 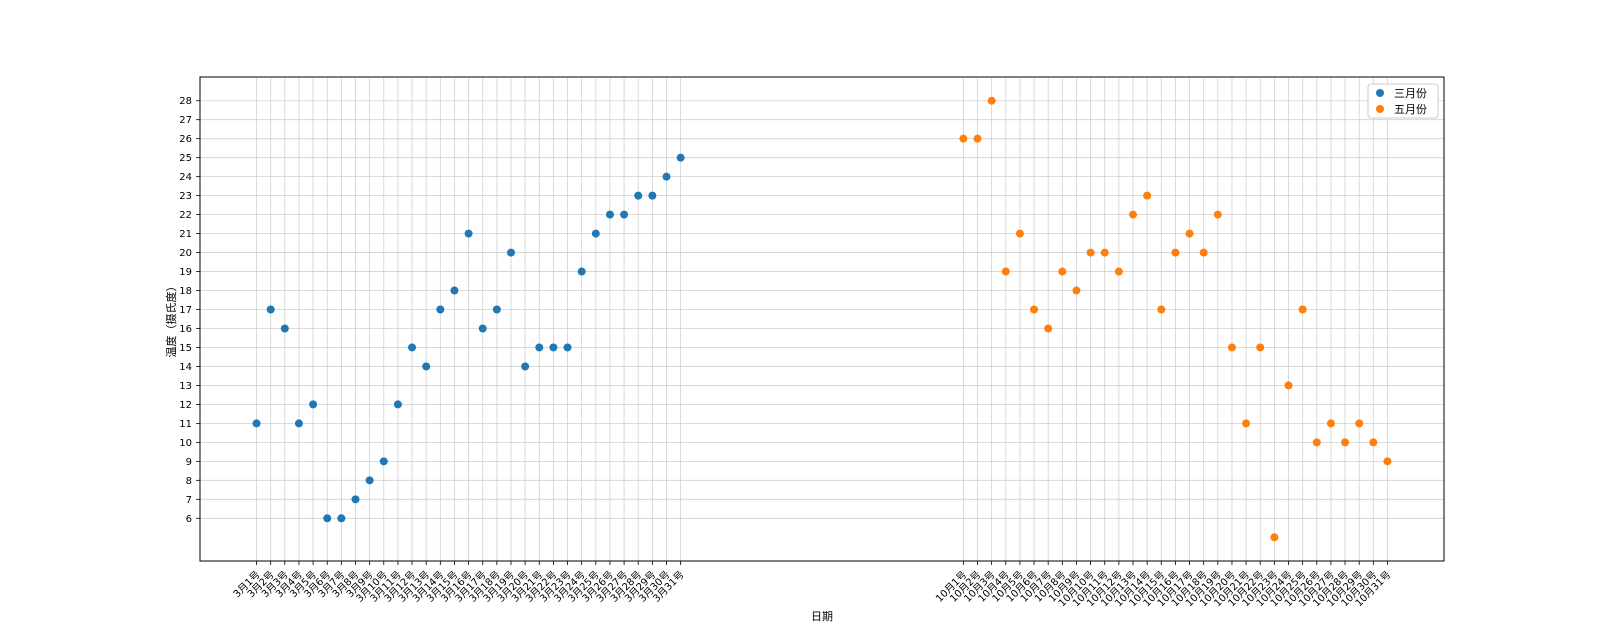 I want to click on y-tick-label: 12, so click(x=185, y=405).